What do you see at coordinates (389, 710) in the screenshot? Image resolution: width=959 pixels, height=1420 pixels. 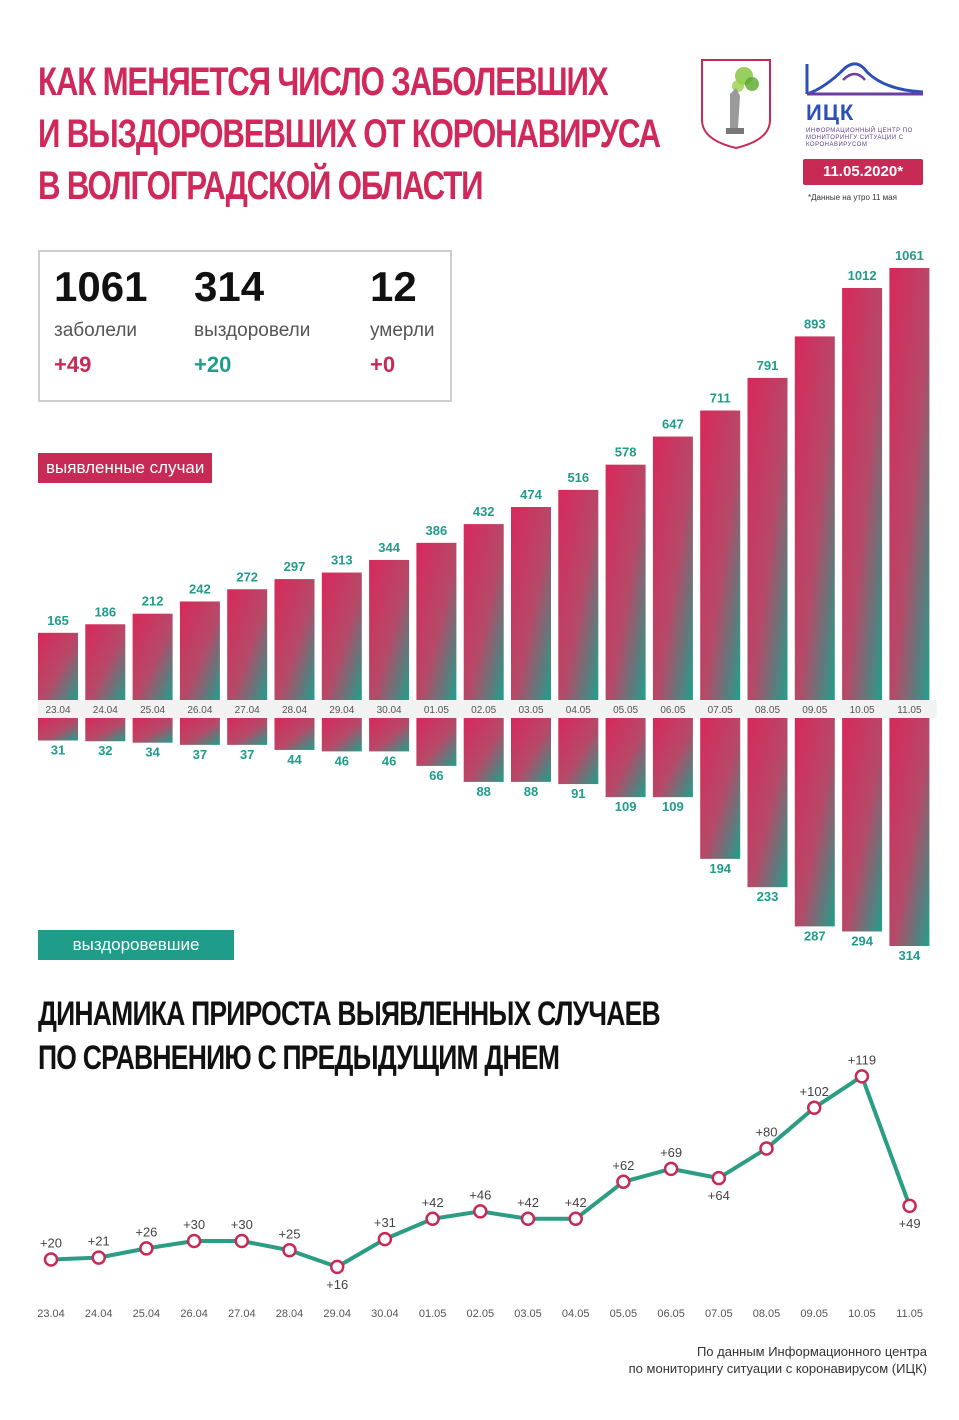 I see `bar-date-label: 30.04` at bounding box center [389, 710].